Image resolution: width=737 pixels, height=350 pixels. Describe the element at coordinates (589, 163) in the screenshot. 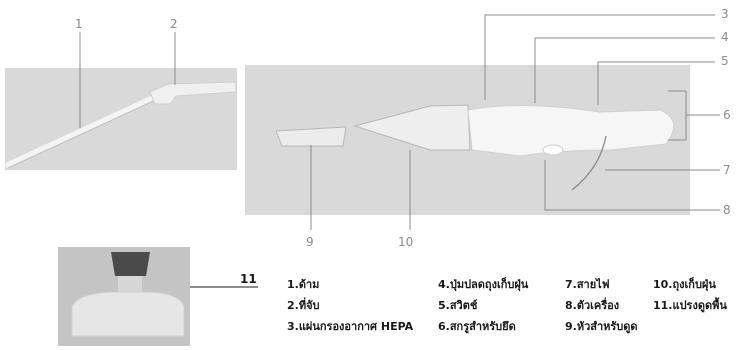

I see `power-cord` at that location.